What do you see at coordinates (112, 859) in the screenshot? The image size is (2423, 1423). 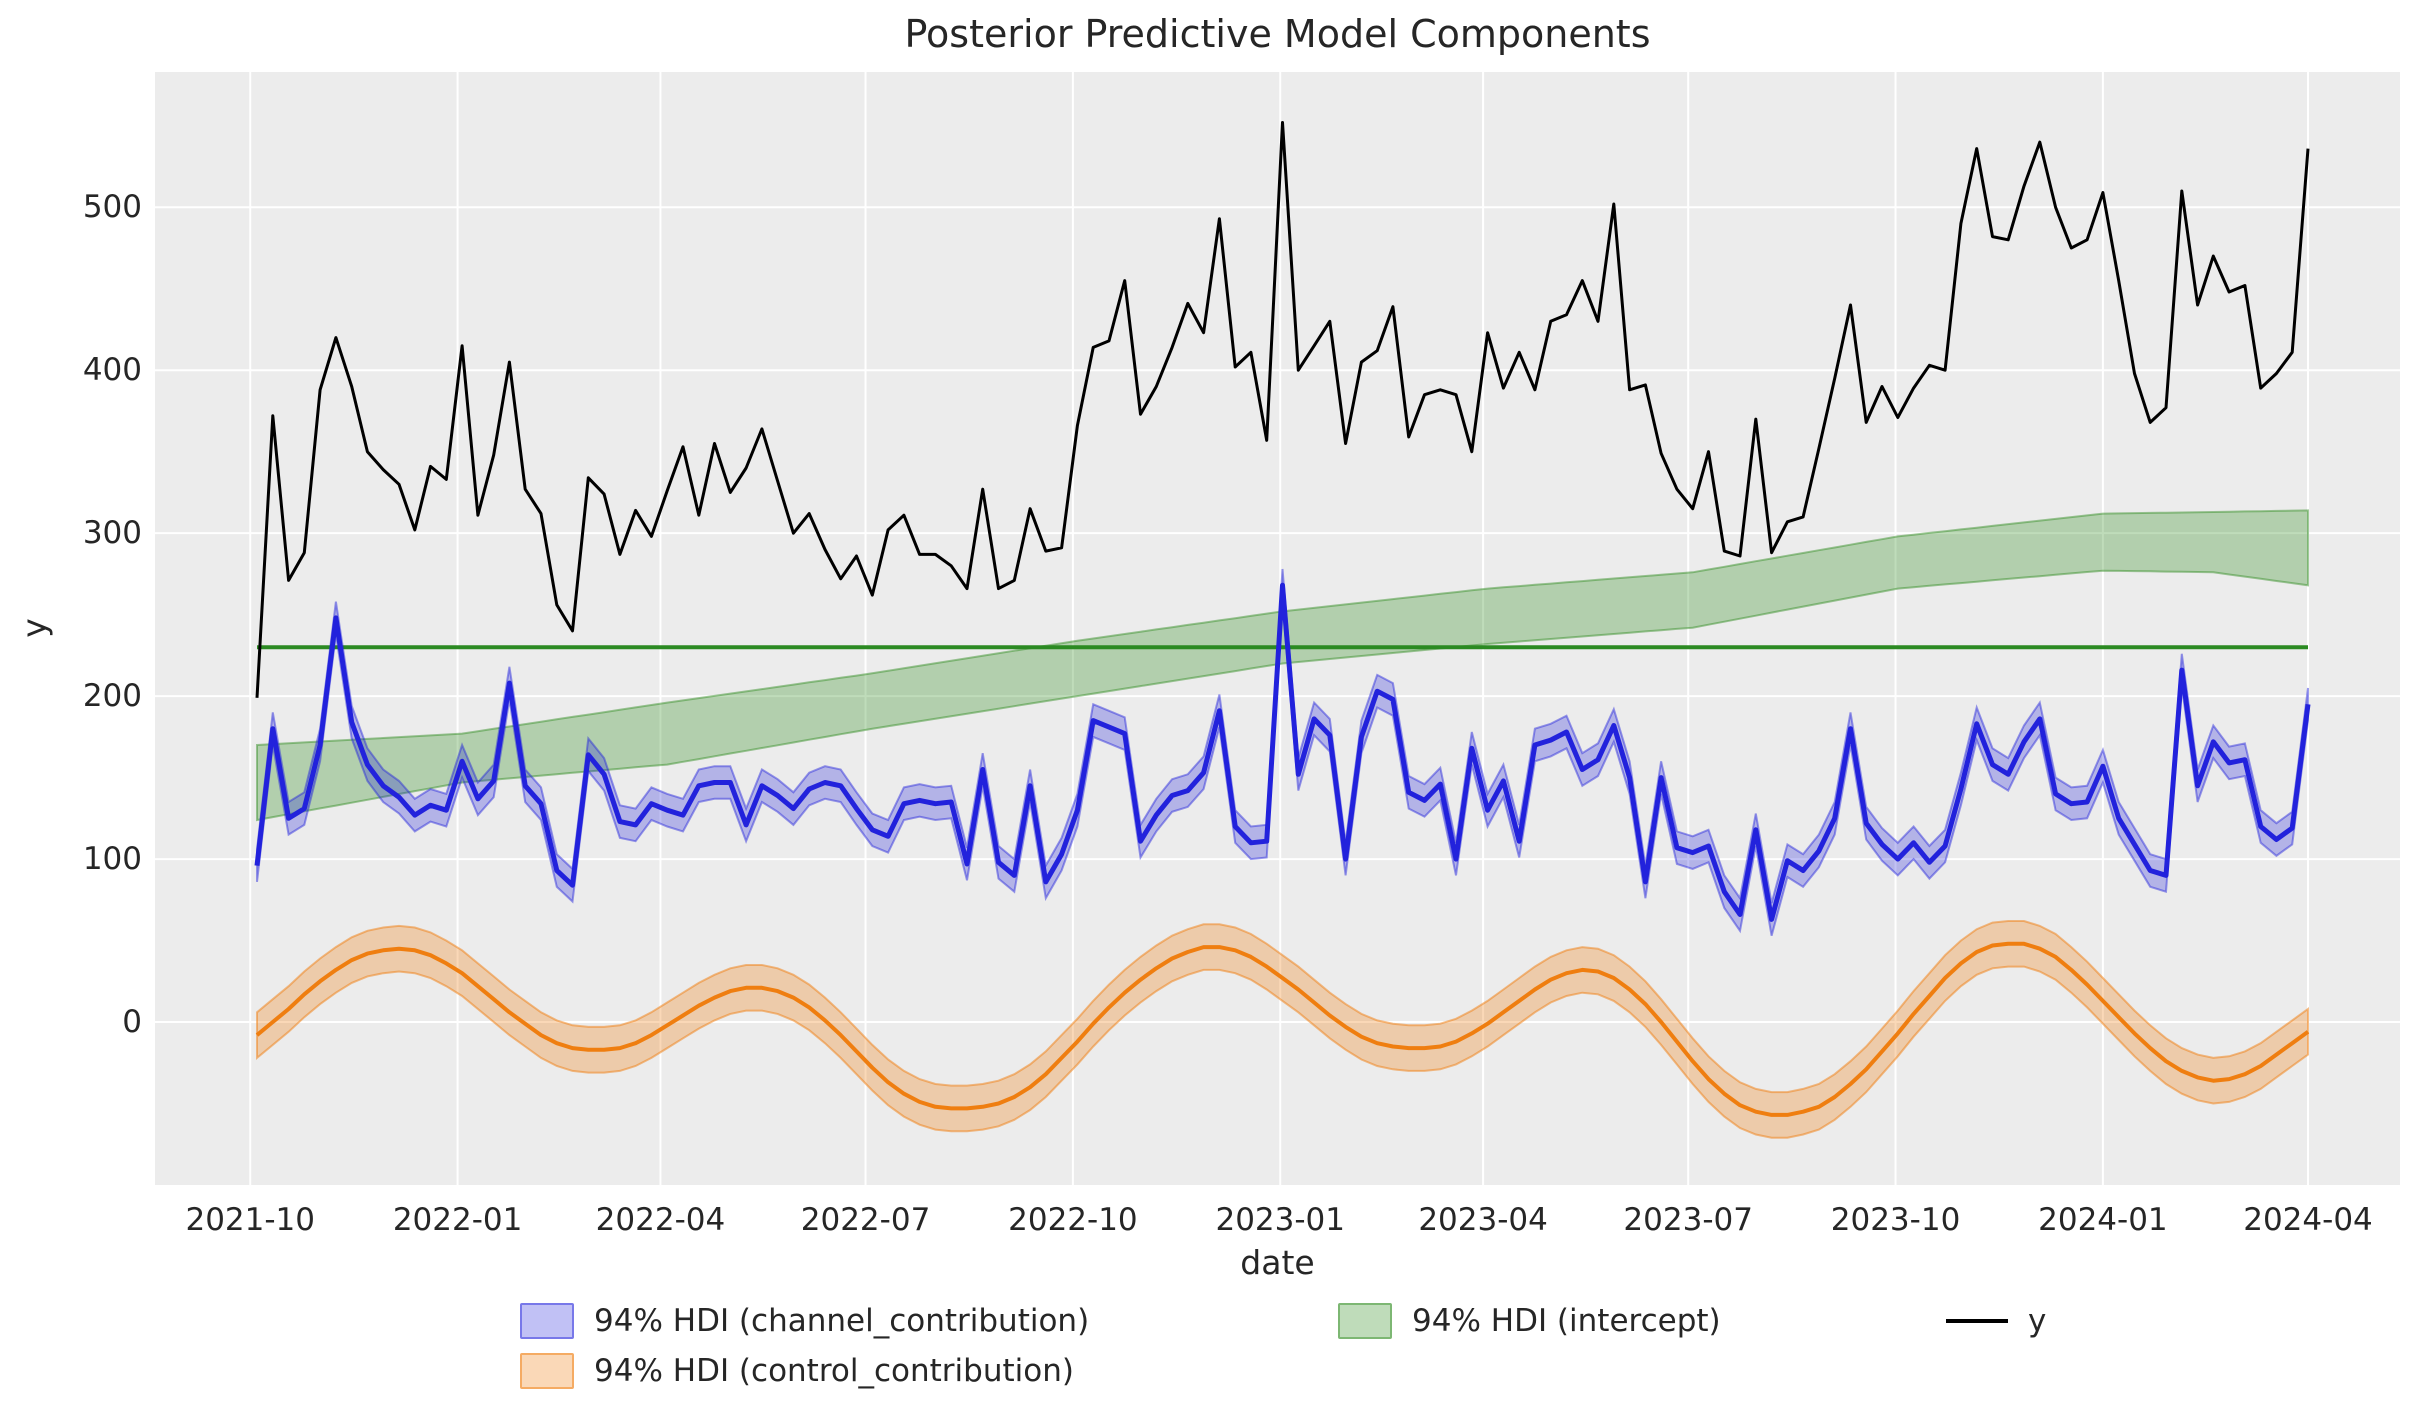 I see `y-tick-label: 100` at bounding box center [112, 859].